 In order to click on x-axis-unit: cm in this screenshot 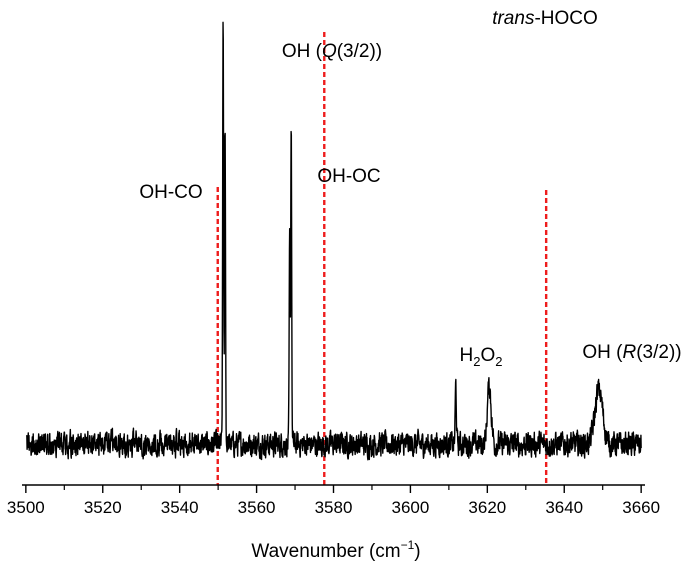, I will do `click(387, 551)`.